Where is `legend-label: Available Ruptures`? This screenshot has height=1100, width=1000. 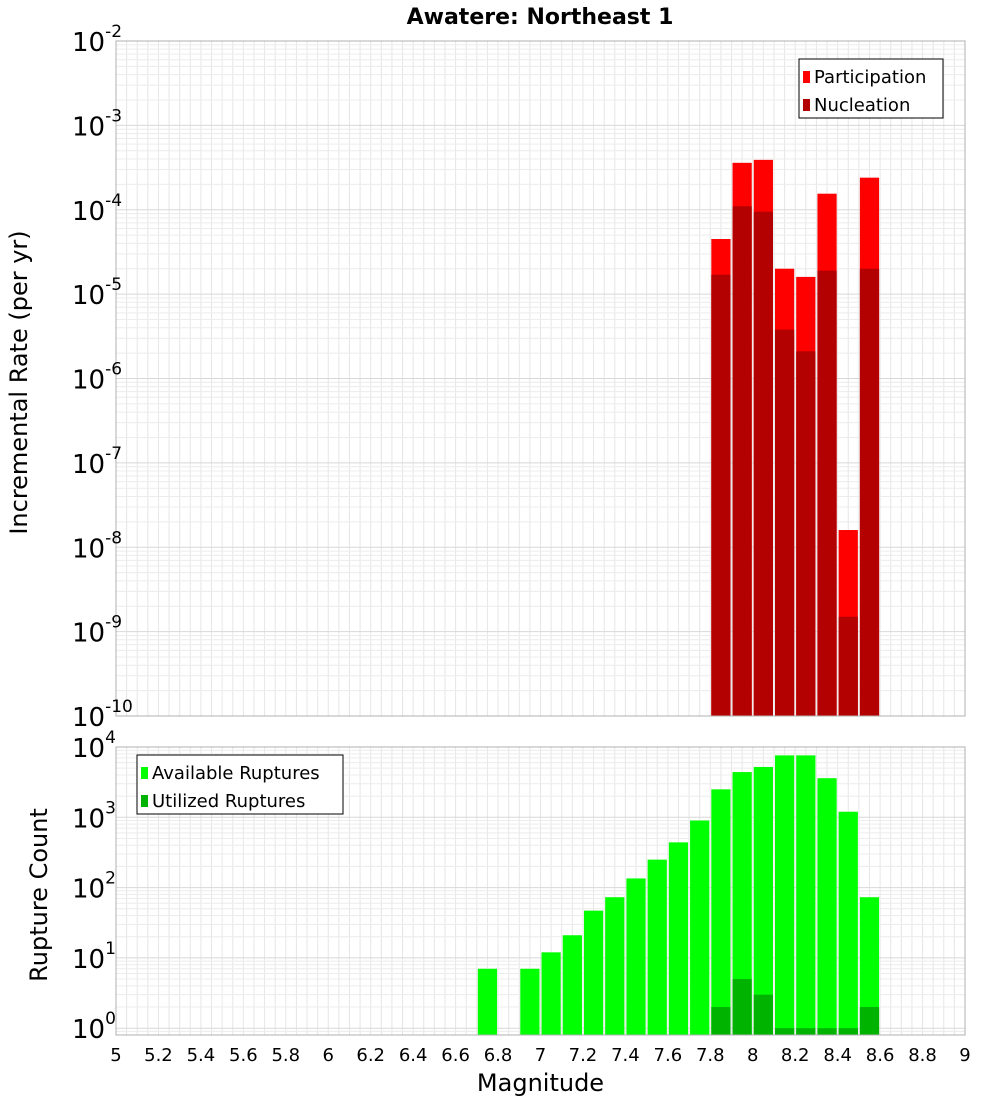 legend-label: Available Ruptures is located at coordinates (236, 773).